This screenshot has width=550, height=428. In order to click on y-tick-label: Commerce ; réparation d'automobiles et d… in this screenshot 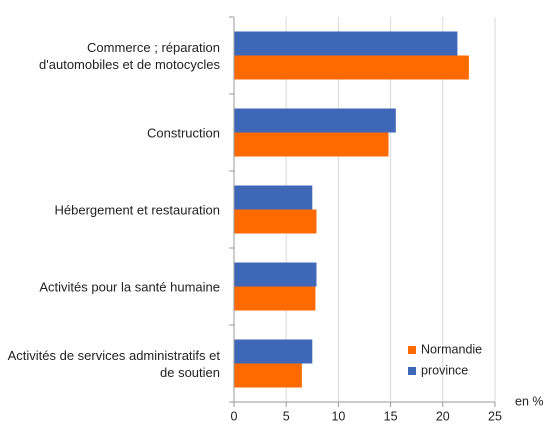, I will do `click(129, 55)`.